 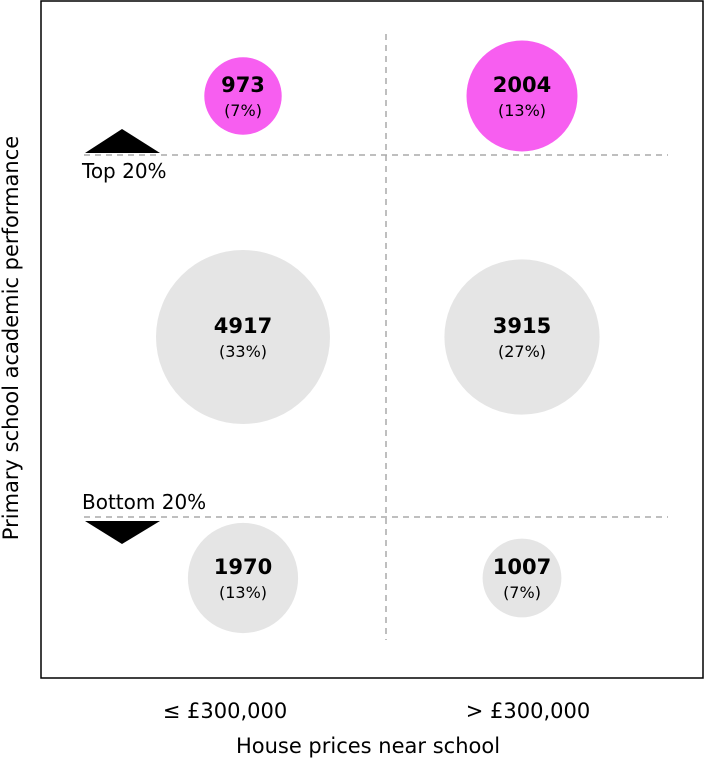 I want to click on x-axis-label: House prices near school, so click(x=368, y=746).